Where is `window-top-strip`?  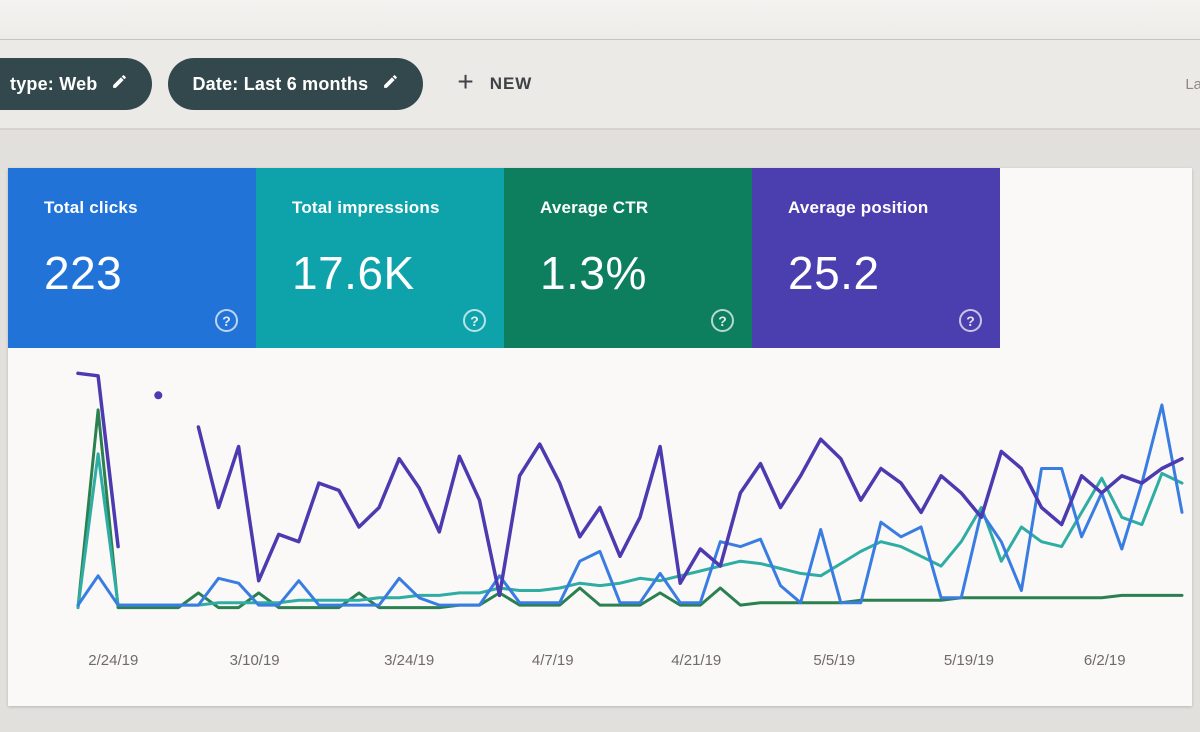
window-top-strip is located at coordinates (600, 20).